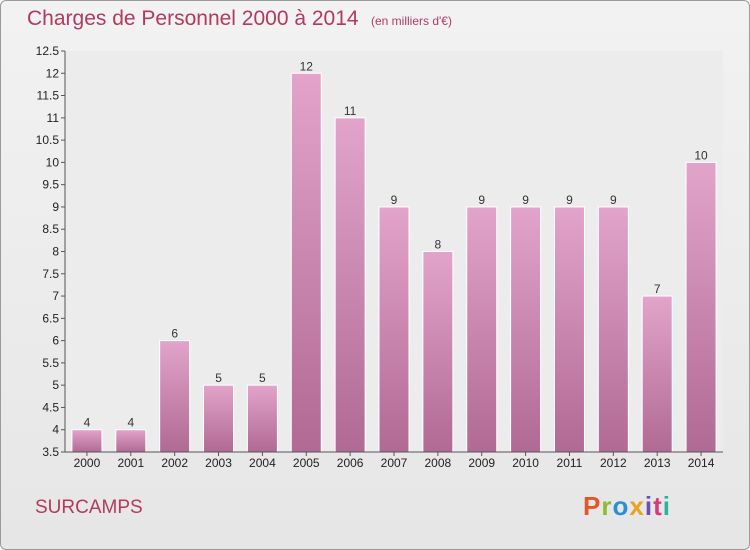 The width and height of the screenshot is (750, 550). Describe the element at coordinates (569, 200) in the screenshot. I see `data-label-2011: 9` at that location.